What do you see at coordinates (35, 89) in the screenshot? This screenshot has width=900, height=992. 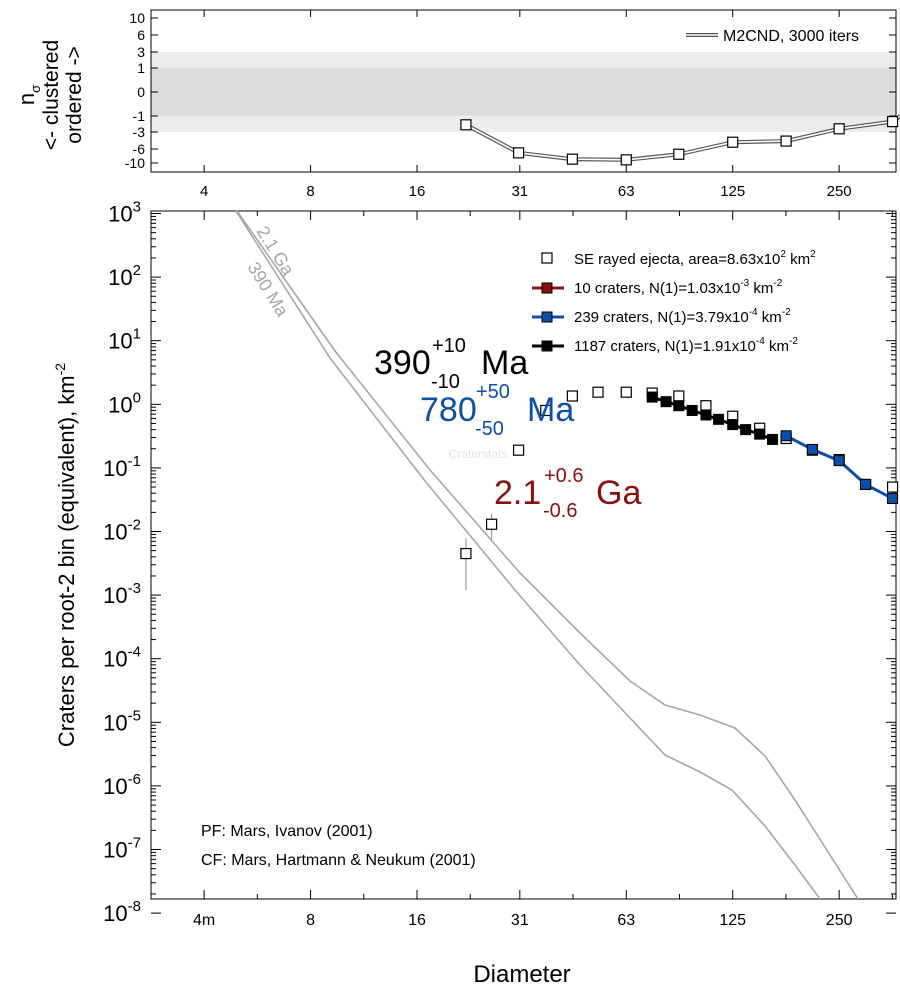 I see `sigma-subscript: σ` at bounding box center [35, 89].